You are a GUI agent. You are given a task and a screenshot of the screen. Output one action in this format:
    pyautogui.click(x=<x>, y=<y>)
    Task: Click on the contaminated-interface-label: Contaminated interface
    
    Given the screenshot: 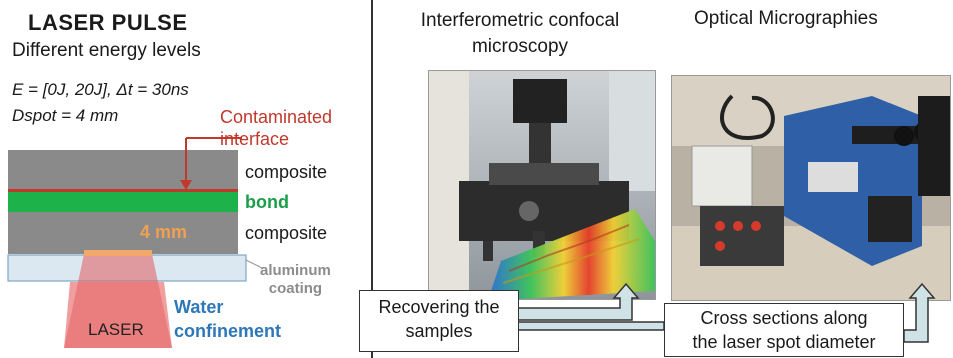 What is the action you would take?
    pyautogui.click(x=276, y=128)
    